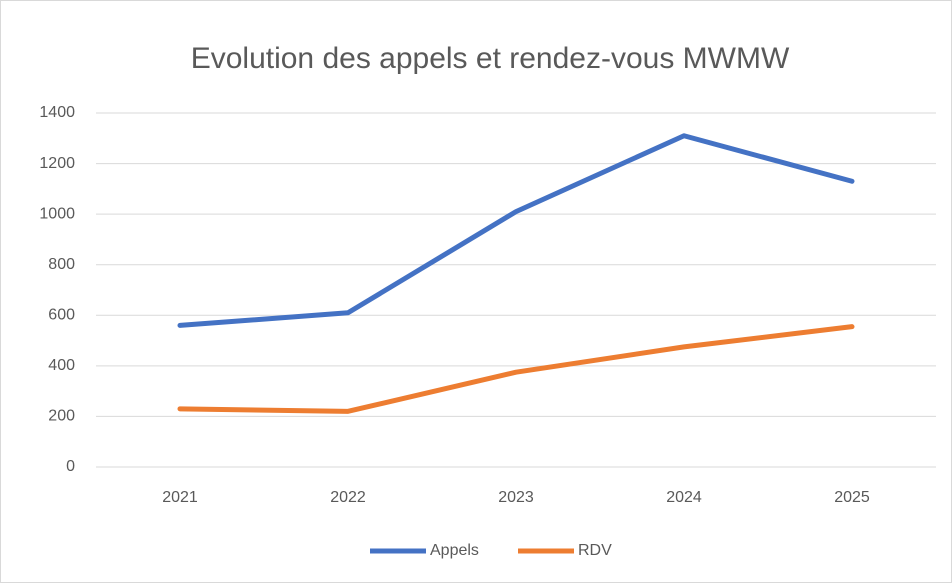 This screenshot has height=583, width=952. Describe the element at coordinates (595, 550) in the screenshot. I see `legend-label: RDV` at that location.